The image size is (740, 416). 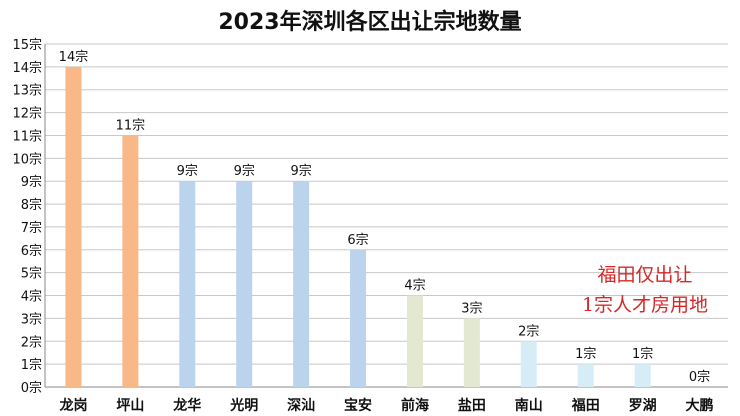 I want to click on y-tick-label: 11宗, so click(x=27, y=136).